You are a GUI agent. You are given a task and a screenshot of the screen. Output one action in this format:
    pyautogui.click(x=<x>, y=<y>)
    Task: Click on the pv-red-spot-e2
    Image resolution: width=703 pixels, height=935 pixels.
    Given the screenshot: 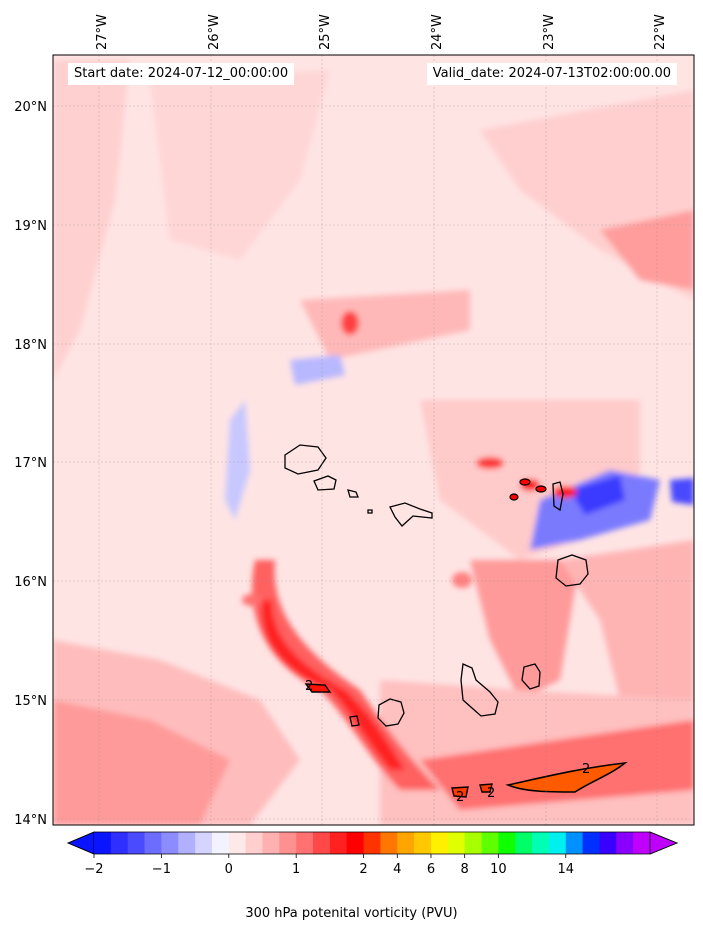 What is the action you would take?
    pyautogui.click(x=541, y=489)
    